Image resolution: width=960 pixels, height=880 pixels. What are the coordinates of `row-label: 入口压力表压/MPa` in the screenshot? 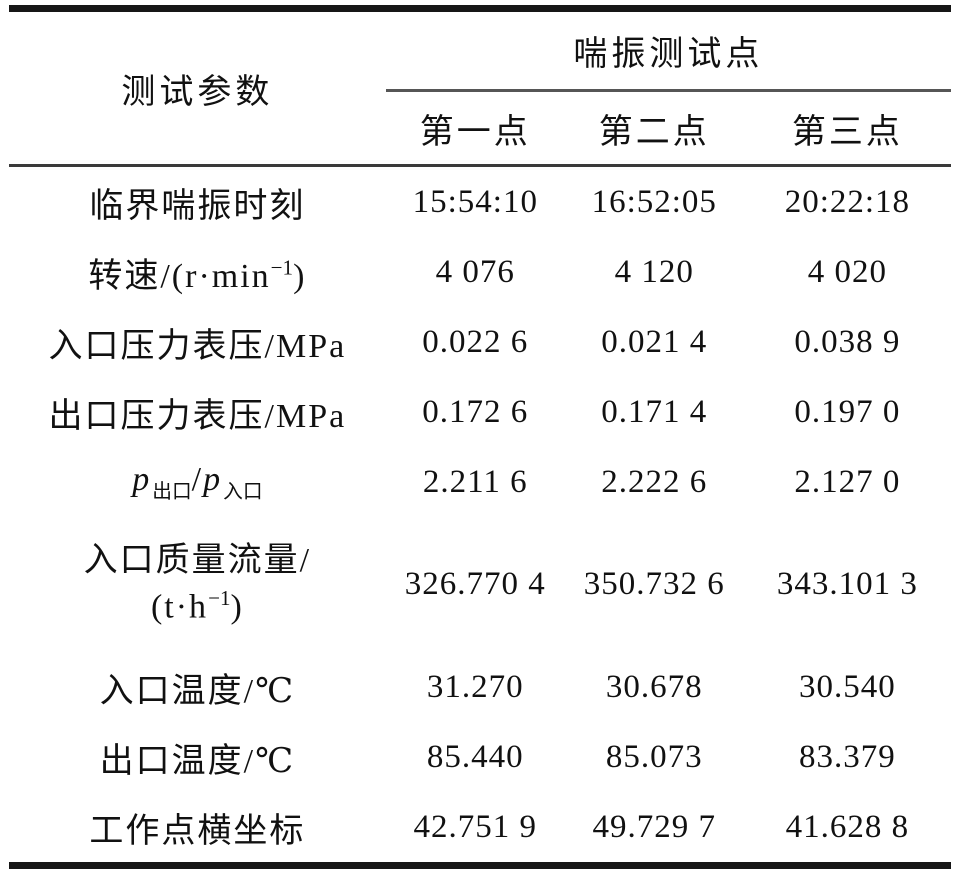 It's located at (197, 346).